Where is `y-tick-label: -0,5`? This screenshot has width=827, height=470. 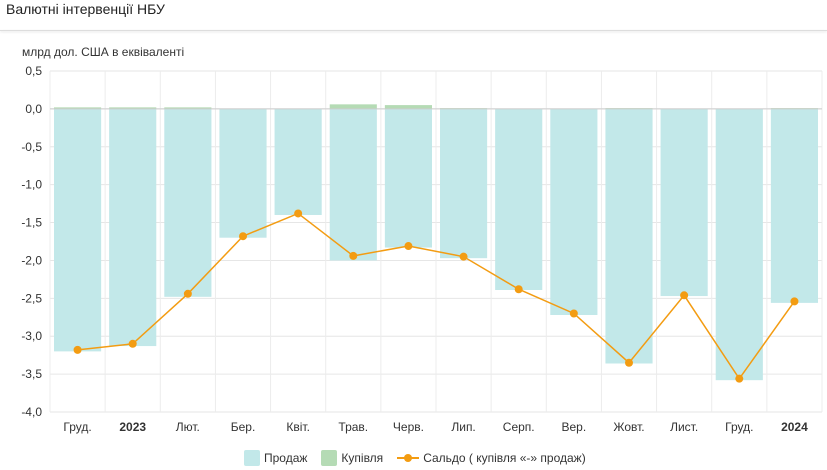
y-tick-label: -0,5 is located at coordinates (31, 147).